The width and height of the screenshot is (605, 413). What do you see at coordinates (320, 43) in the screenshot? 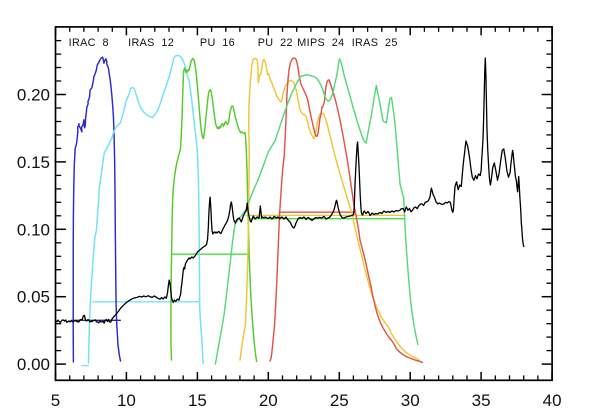
I see `svg-text: MIPS 24` at bounding box center [320, 43].